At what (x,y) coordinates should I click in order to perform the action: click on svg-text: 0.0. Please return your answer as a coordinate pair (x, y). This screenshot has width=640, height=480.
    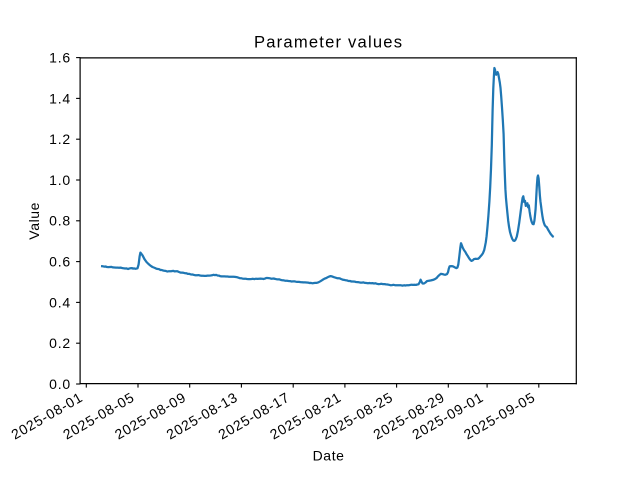
    Looking at the image, I should click on (60, 384).